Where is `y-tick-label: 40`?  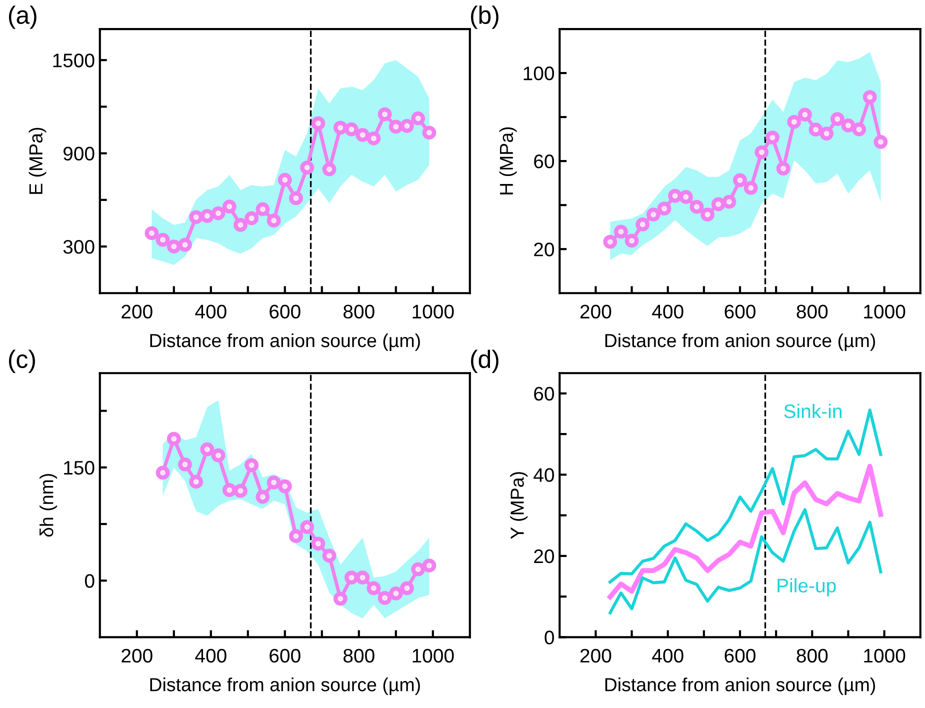 y-tick-label: 40 is located at coordinates (544, 475).